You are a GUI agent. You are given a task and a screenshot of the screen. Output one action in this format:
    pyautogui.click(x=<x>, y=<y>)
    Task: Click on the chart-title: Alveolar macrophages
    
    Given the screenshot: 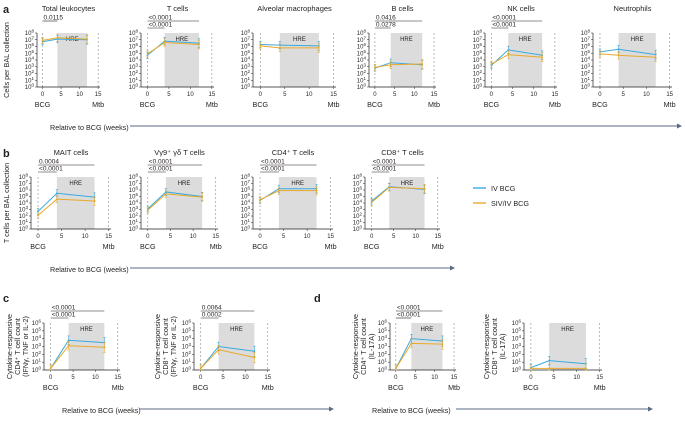 What is the action you would take?
    pyautogui.click(x=294, y=8)
    